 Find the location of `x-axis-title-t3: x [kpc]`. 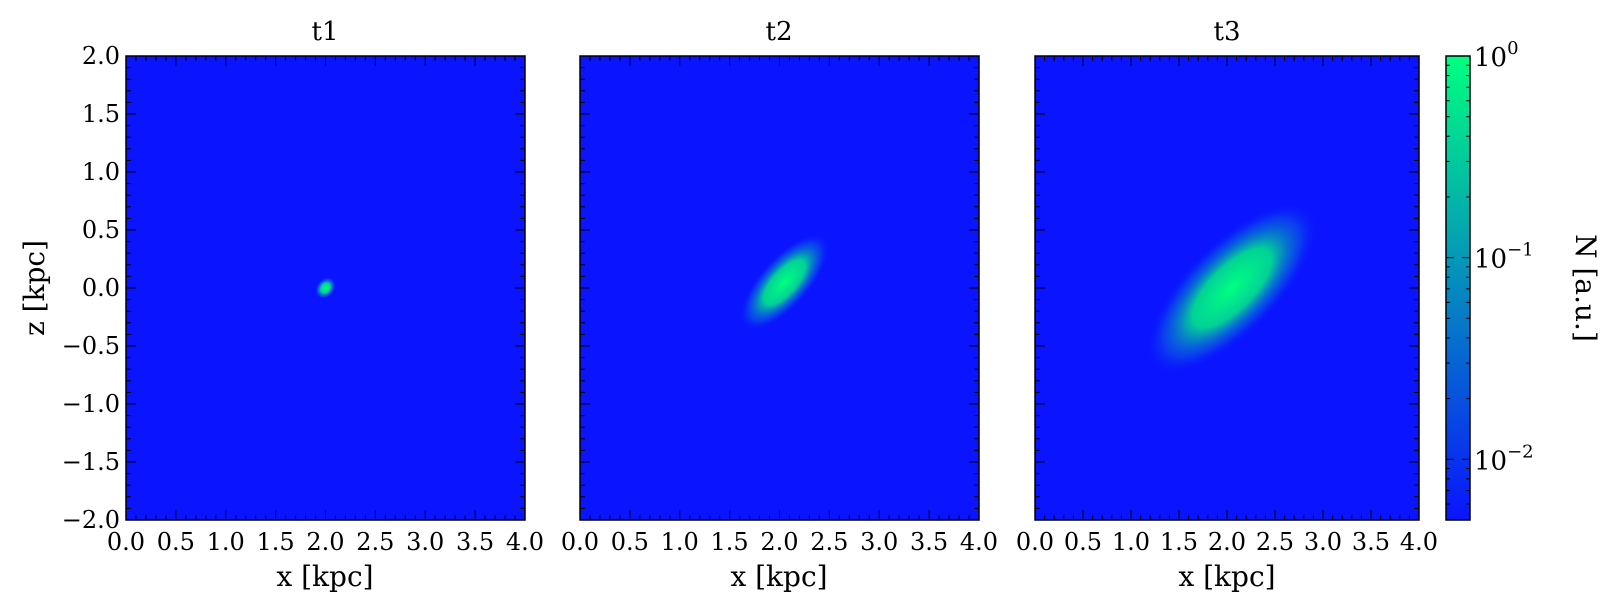

x-axis-title-t3: x [kpc] is located at coordinates (1226, 576).